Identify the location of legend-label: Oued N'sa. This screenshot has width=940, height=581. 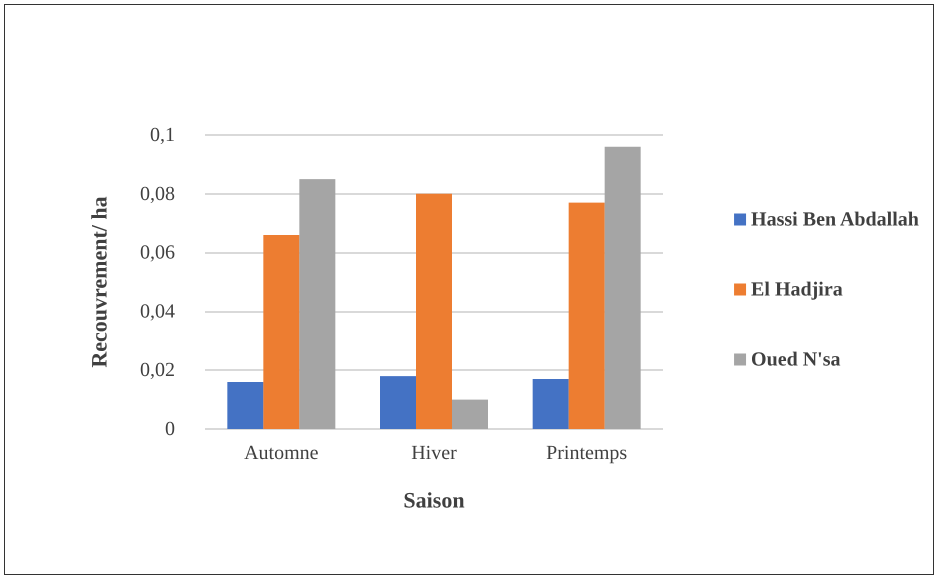
(796, 359).